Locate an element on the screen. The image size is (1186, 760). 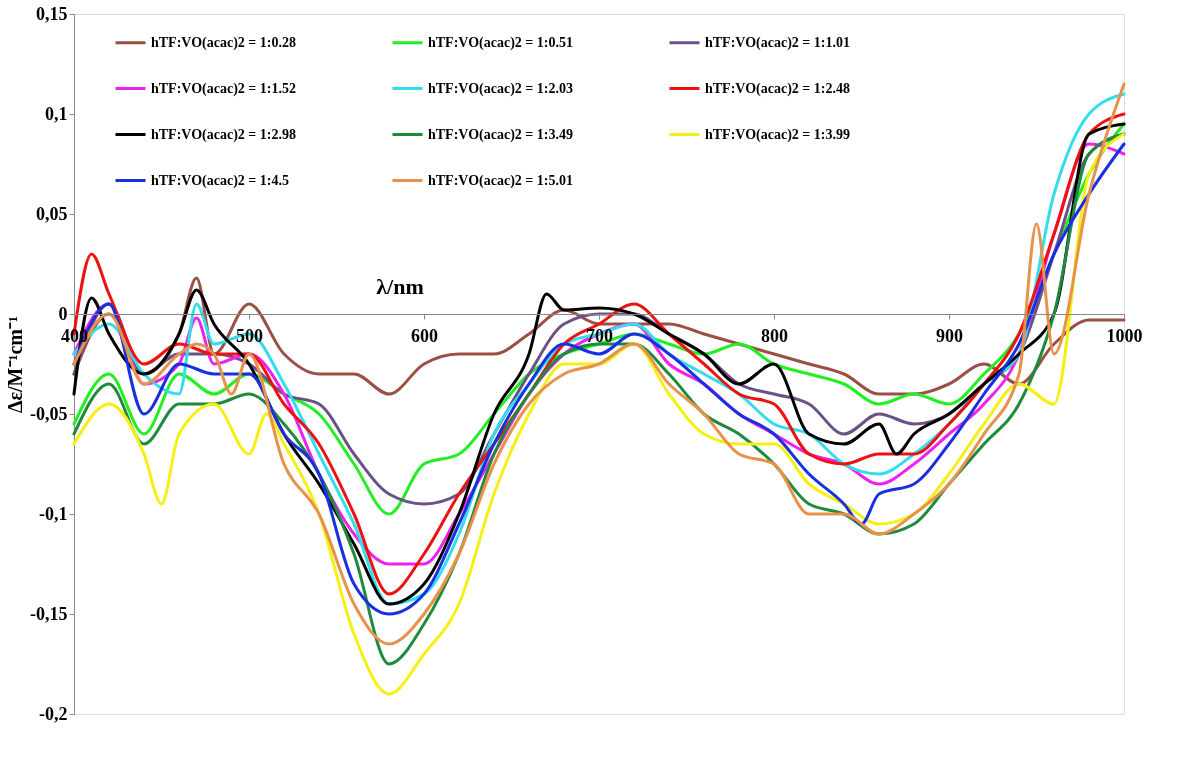
y-tick-label: 0,15 is located at coordinates (52, 13).